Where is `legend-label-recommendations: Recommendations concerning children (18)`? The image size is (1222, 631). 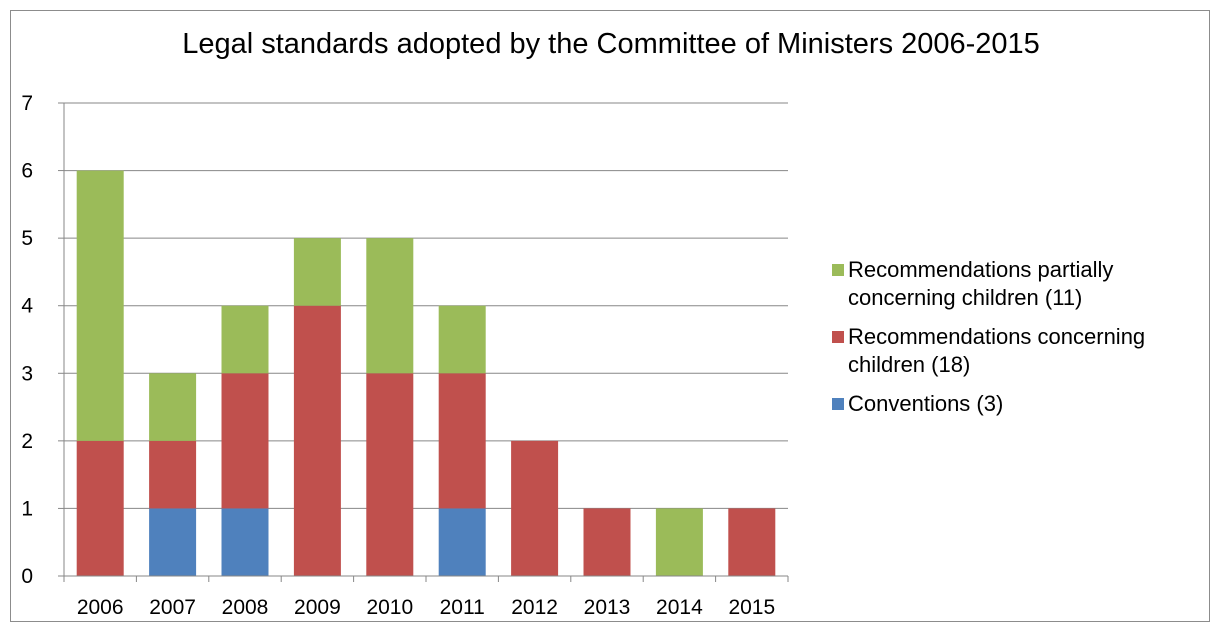
legend-label-recommendations: Recommendations concerning children (18) is located at coordinates (997, 350).